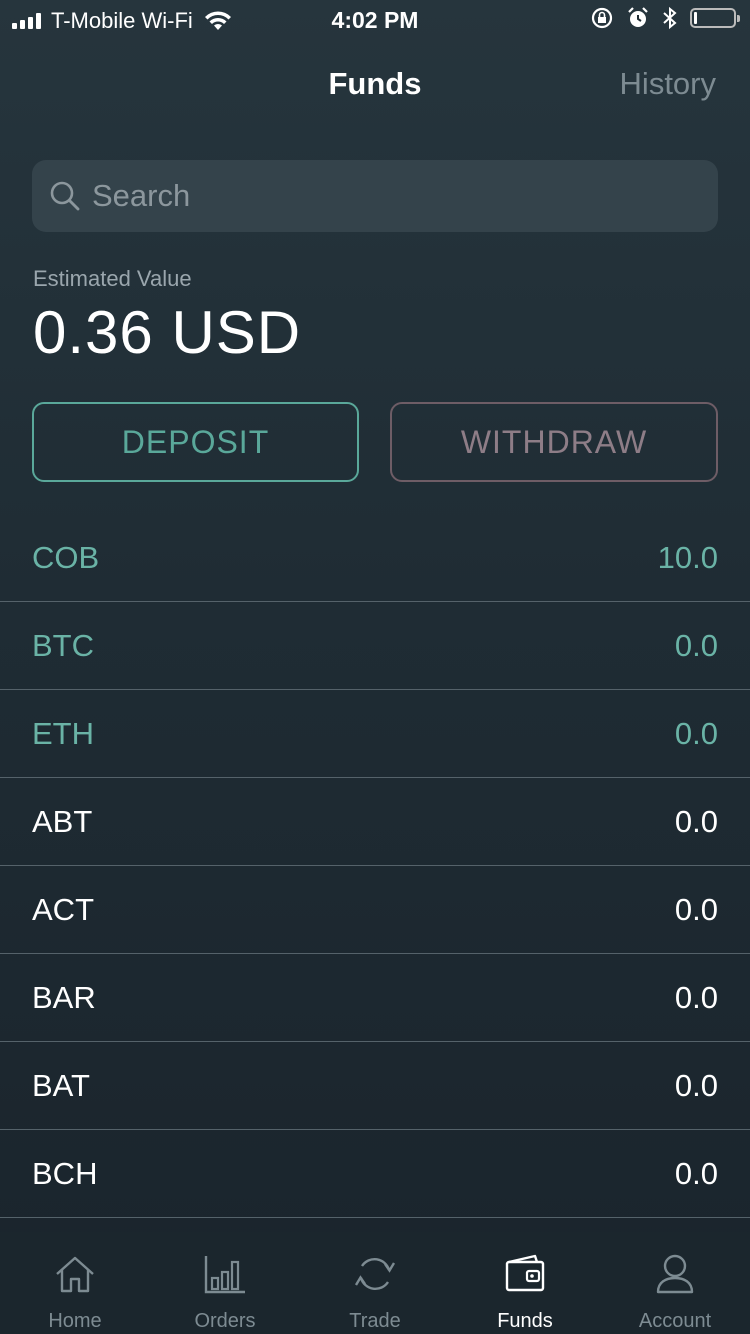  What do you see at coordinates (525, 1273) in the screenshot?
I see `wallet-icon` at bounding box center [525, 1273].